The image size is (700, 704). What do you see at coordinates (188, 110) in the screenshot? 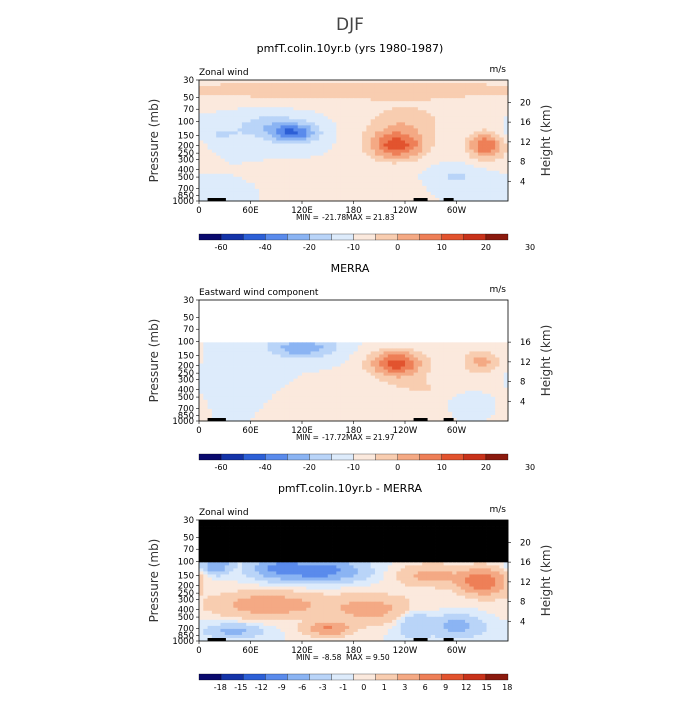
I see `y-tick-label: 70` at bounding box center [188, 110].